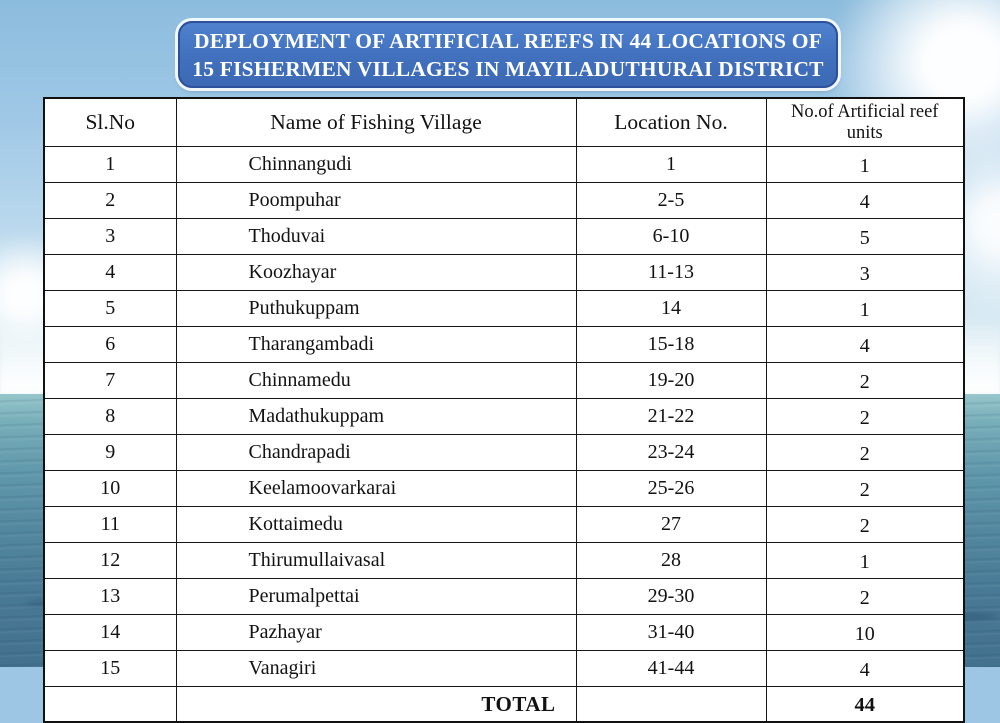 The width and height of the screenshot is (1000, 723). I want to click on table-row: 8 Madathukuppam 21-22 2, so click(504, 416).